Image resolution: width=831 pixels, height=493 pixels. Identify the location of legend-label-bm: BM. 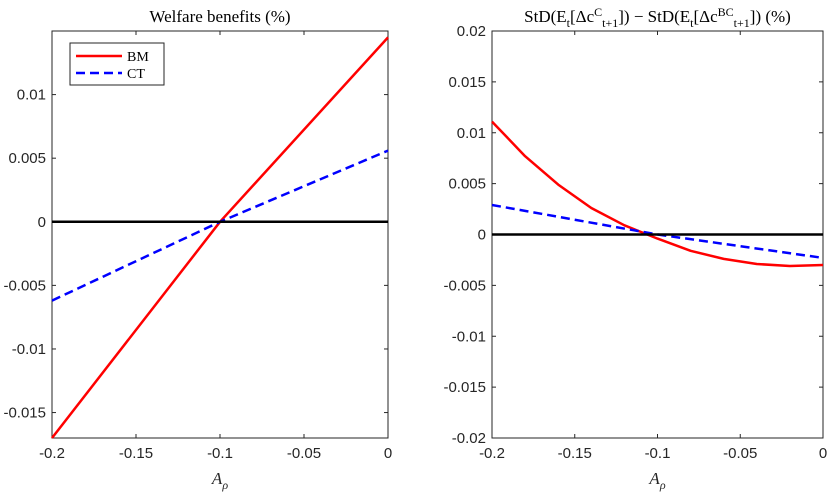
(138, 57).